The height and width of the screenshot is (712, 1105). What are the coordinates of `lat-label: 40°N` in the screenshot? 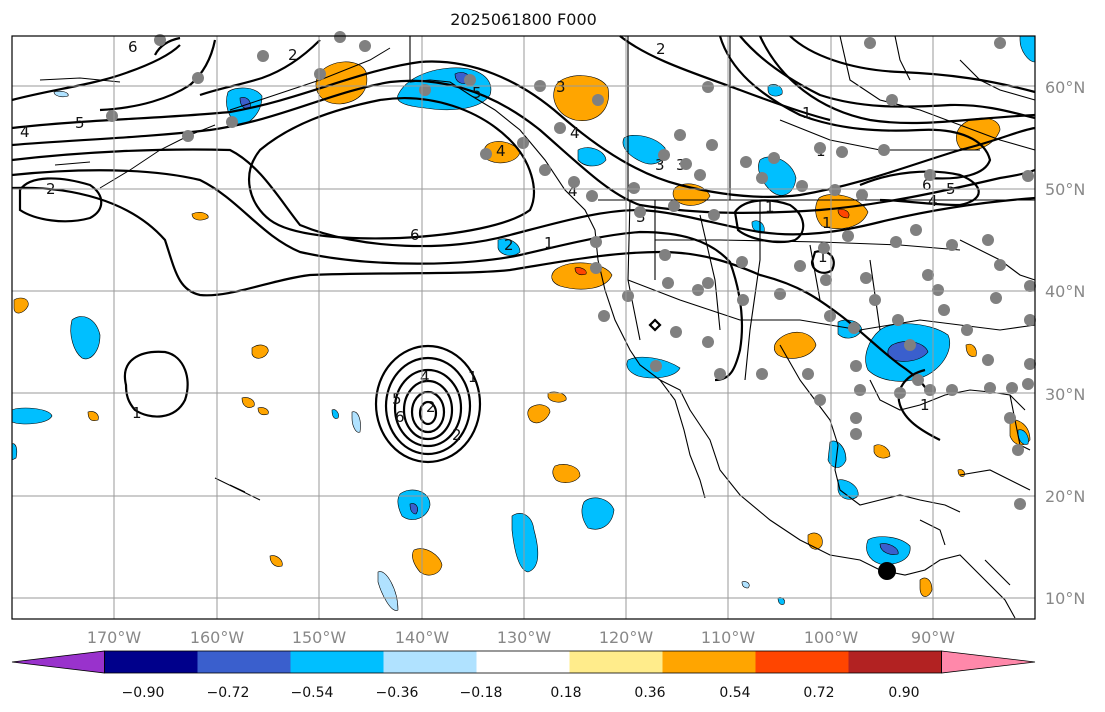 It's located at (1065, 291).